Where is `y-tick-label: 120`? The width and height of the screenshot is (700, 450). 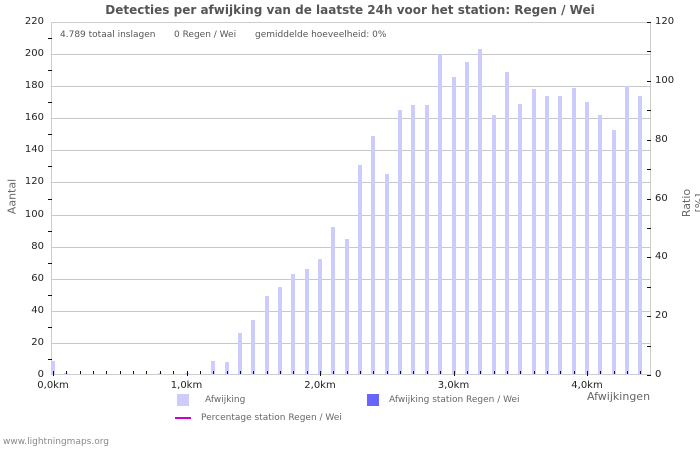 y-tick-label: 120 is located at coordinates (34, 182).